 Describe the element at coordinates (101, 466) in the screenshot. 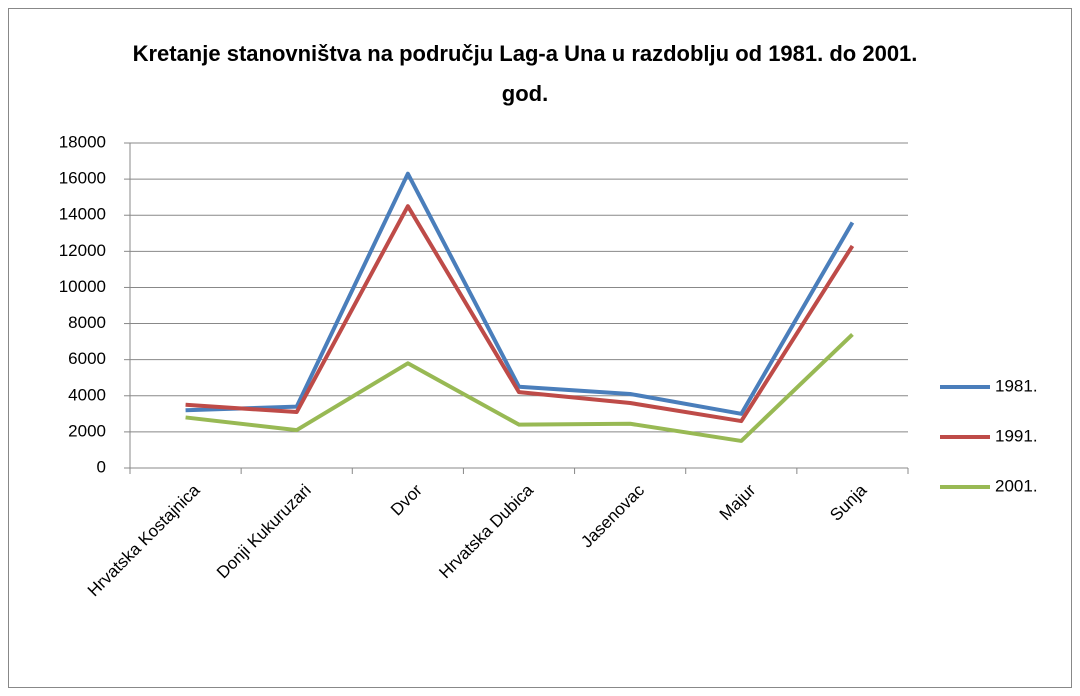

I see `y-tick-label: 0` at that location.